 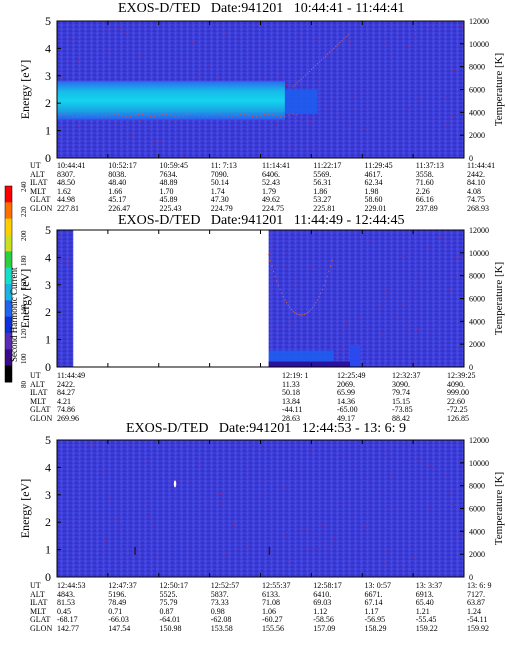 I want to click on y-right-tick-label: 10000, so click(x=479, y=44).